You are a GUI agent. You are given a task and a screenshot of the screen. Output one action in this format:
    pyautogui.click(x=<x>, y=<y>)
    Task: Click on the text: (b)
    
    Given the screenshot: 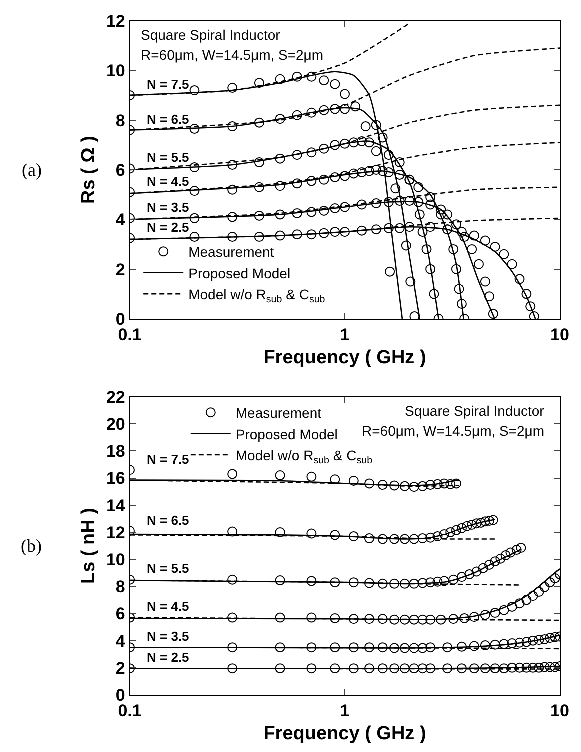 What is the action you would take?
    pyautogui.click(x=31, y=546)
    